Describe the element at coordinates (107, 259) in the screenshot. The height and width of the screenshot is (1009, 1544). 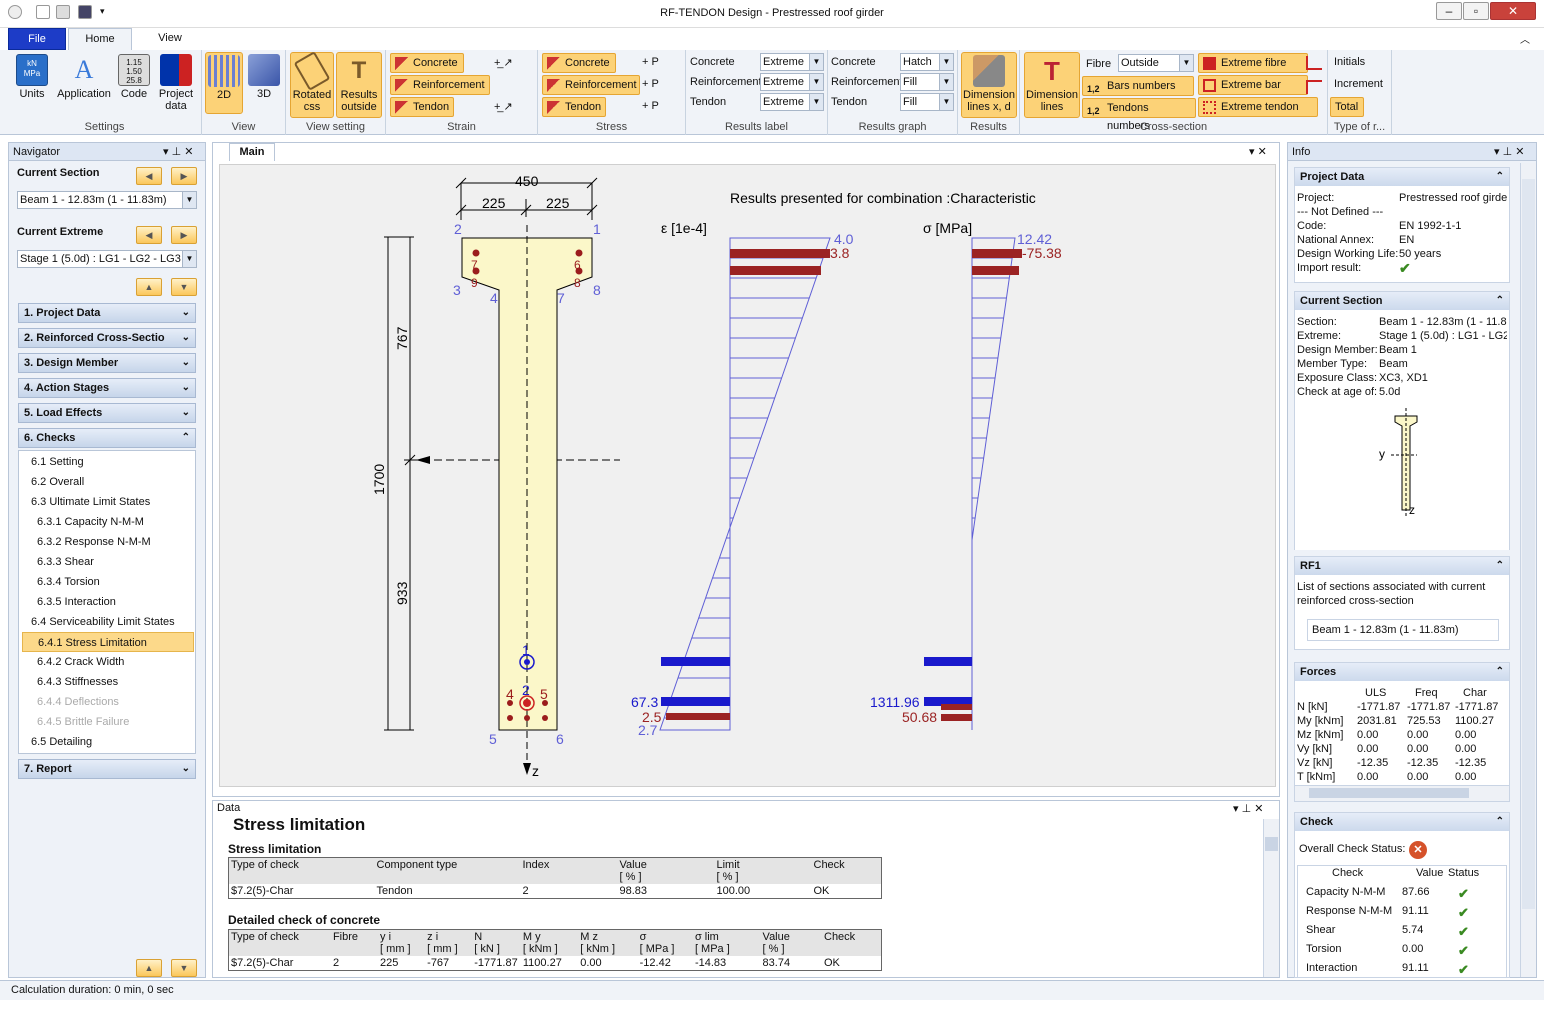
I see `current-extreme-select: Stage 1 (5.0d) : LG1 - LG2 - LG3 ▼` at that location.